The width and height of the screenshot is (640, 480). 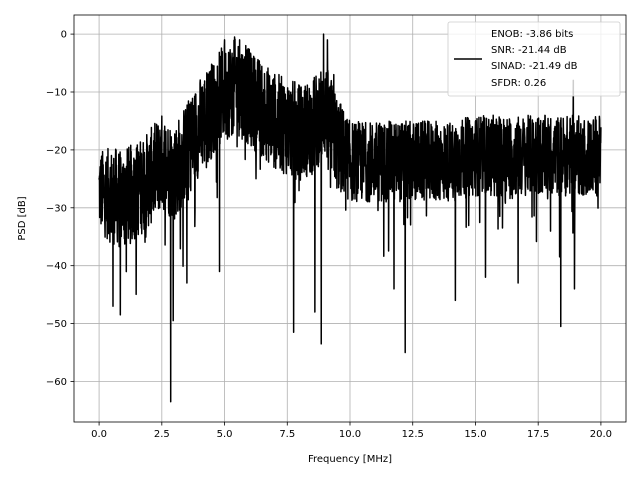 I want to click on legend-entry-sinad: SINAD: -21.49 dB, so click(x=534, y=66).